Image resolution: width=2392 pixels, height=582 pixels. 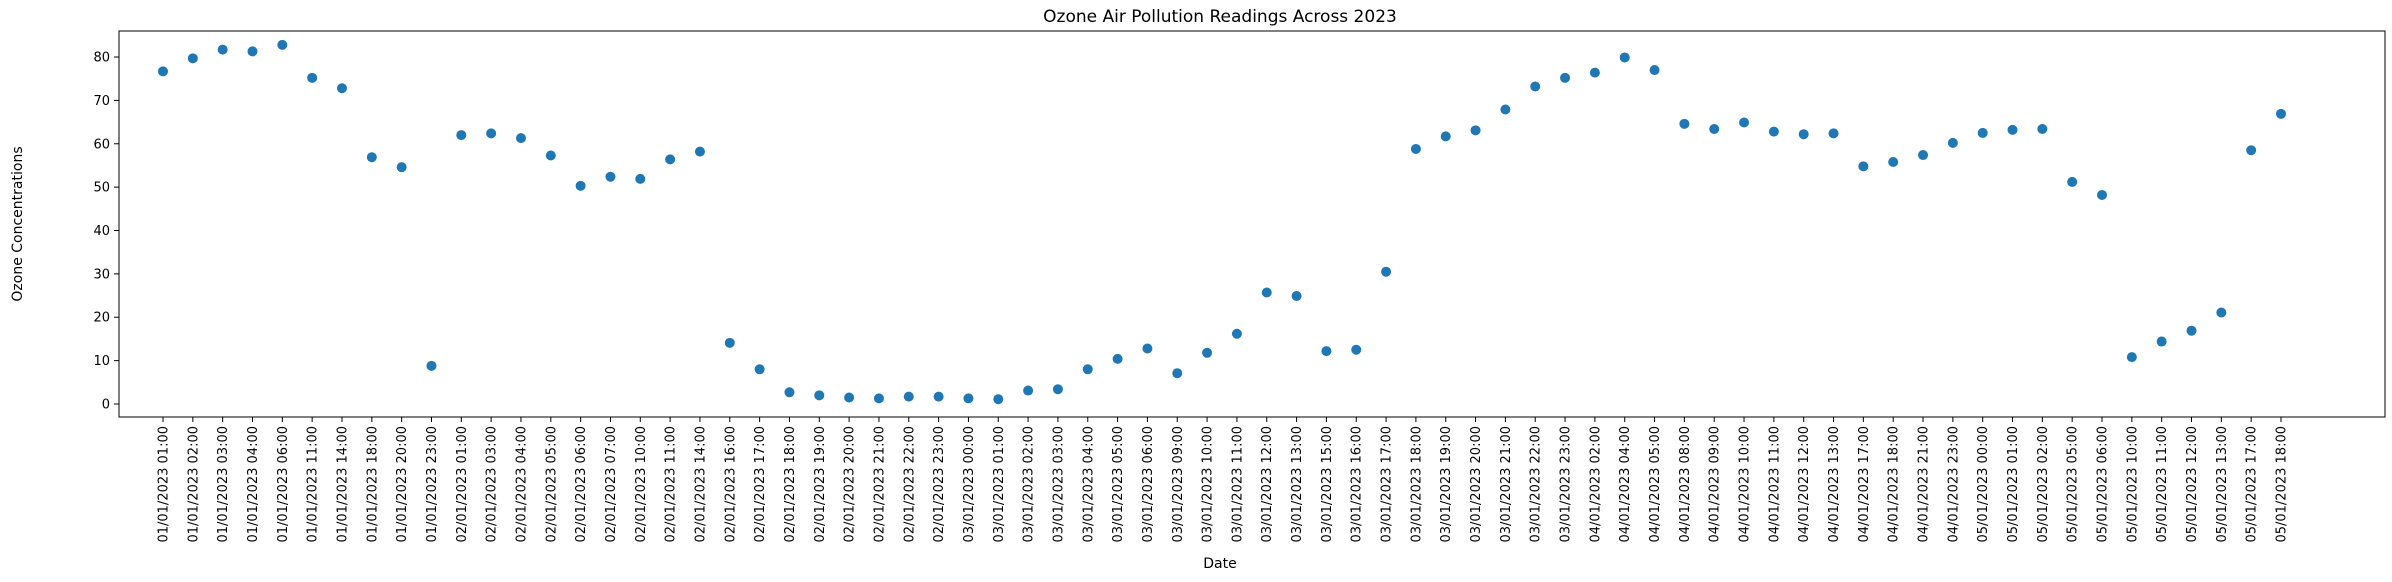 What do you see at coordinates (1357, 484) in the screenshot?
I see `x-tick-label: 03/01/2023 16:00` at bounding box center [1357, 484].